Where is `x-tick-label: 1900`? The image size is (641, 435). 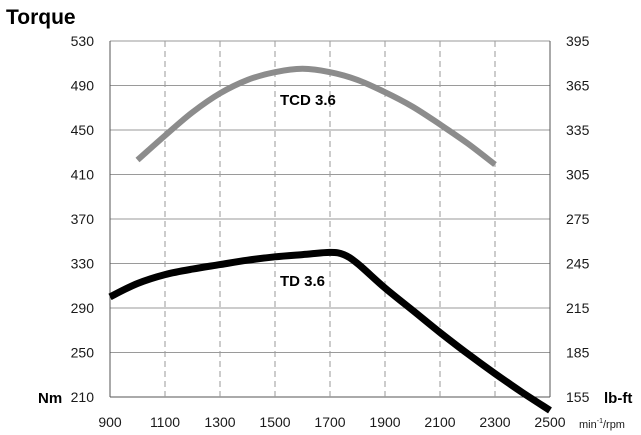 x-tick-label: 1900 is located at coordinates (384, 422).